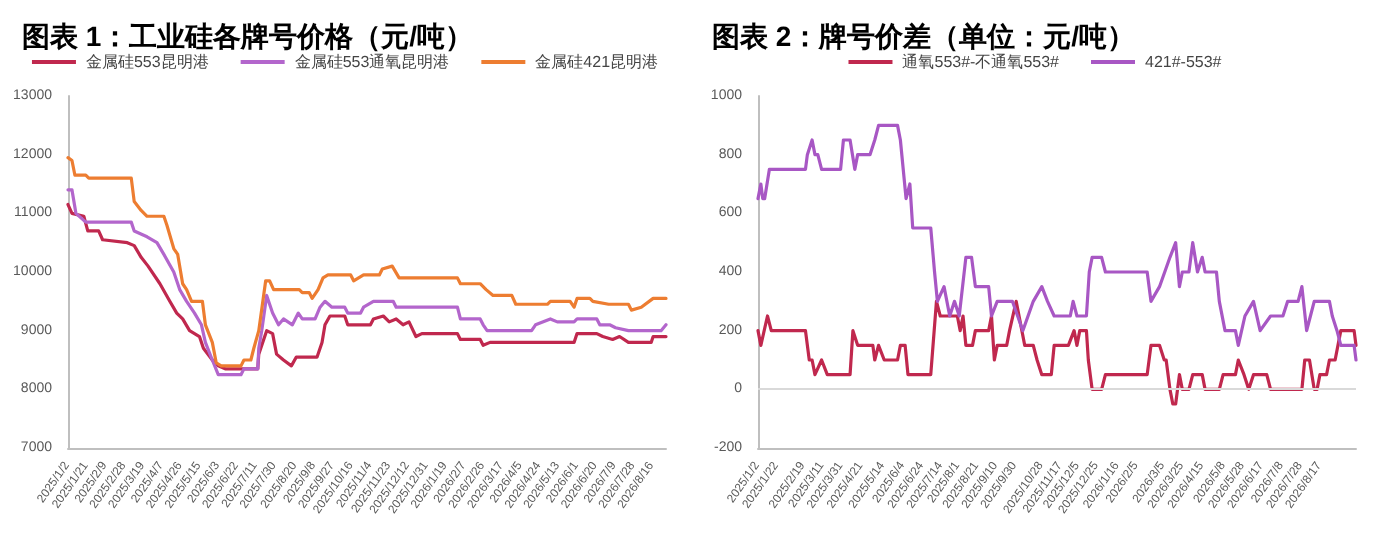  Describe the element at coordinates (147, 62) in the screenshot. I see `legend-label: 金属硅553昆明港` at that location.